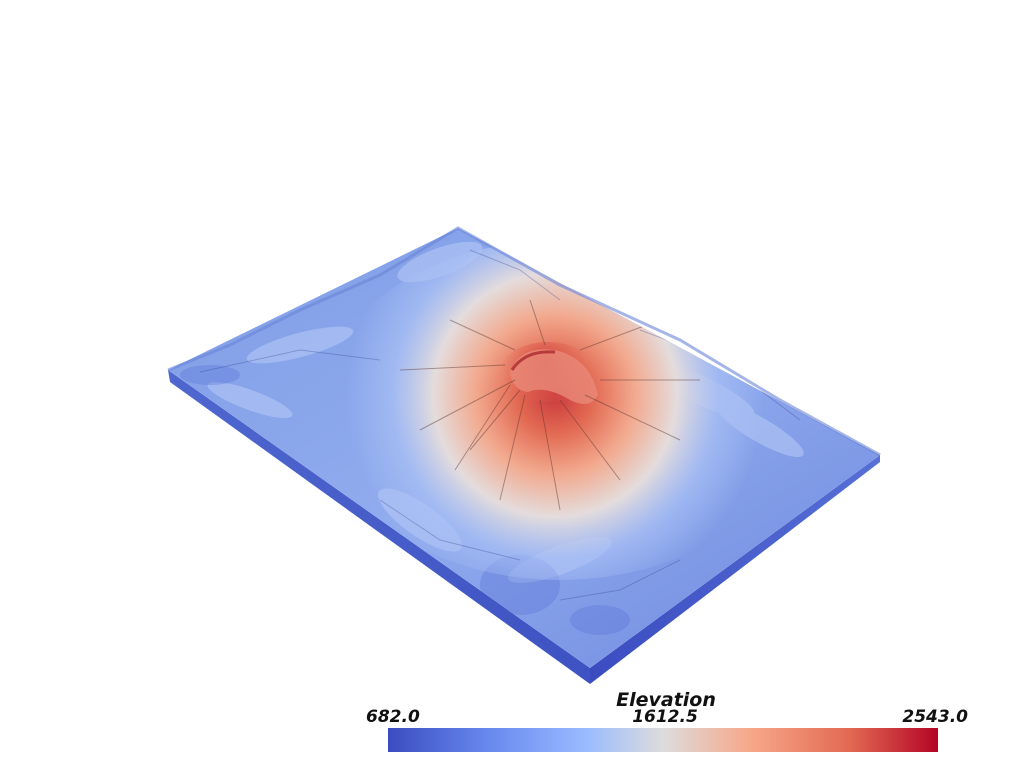 This screenshot has width=1024, height=768. I want to click on scalar-bar-mid-label: 1612.5, so click(665, 717).